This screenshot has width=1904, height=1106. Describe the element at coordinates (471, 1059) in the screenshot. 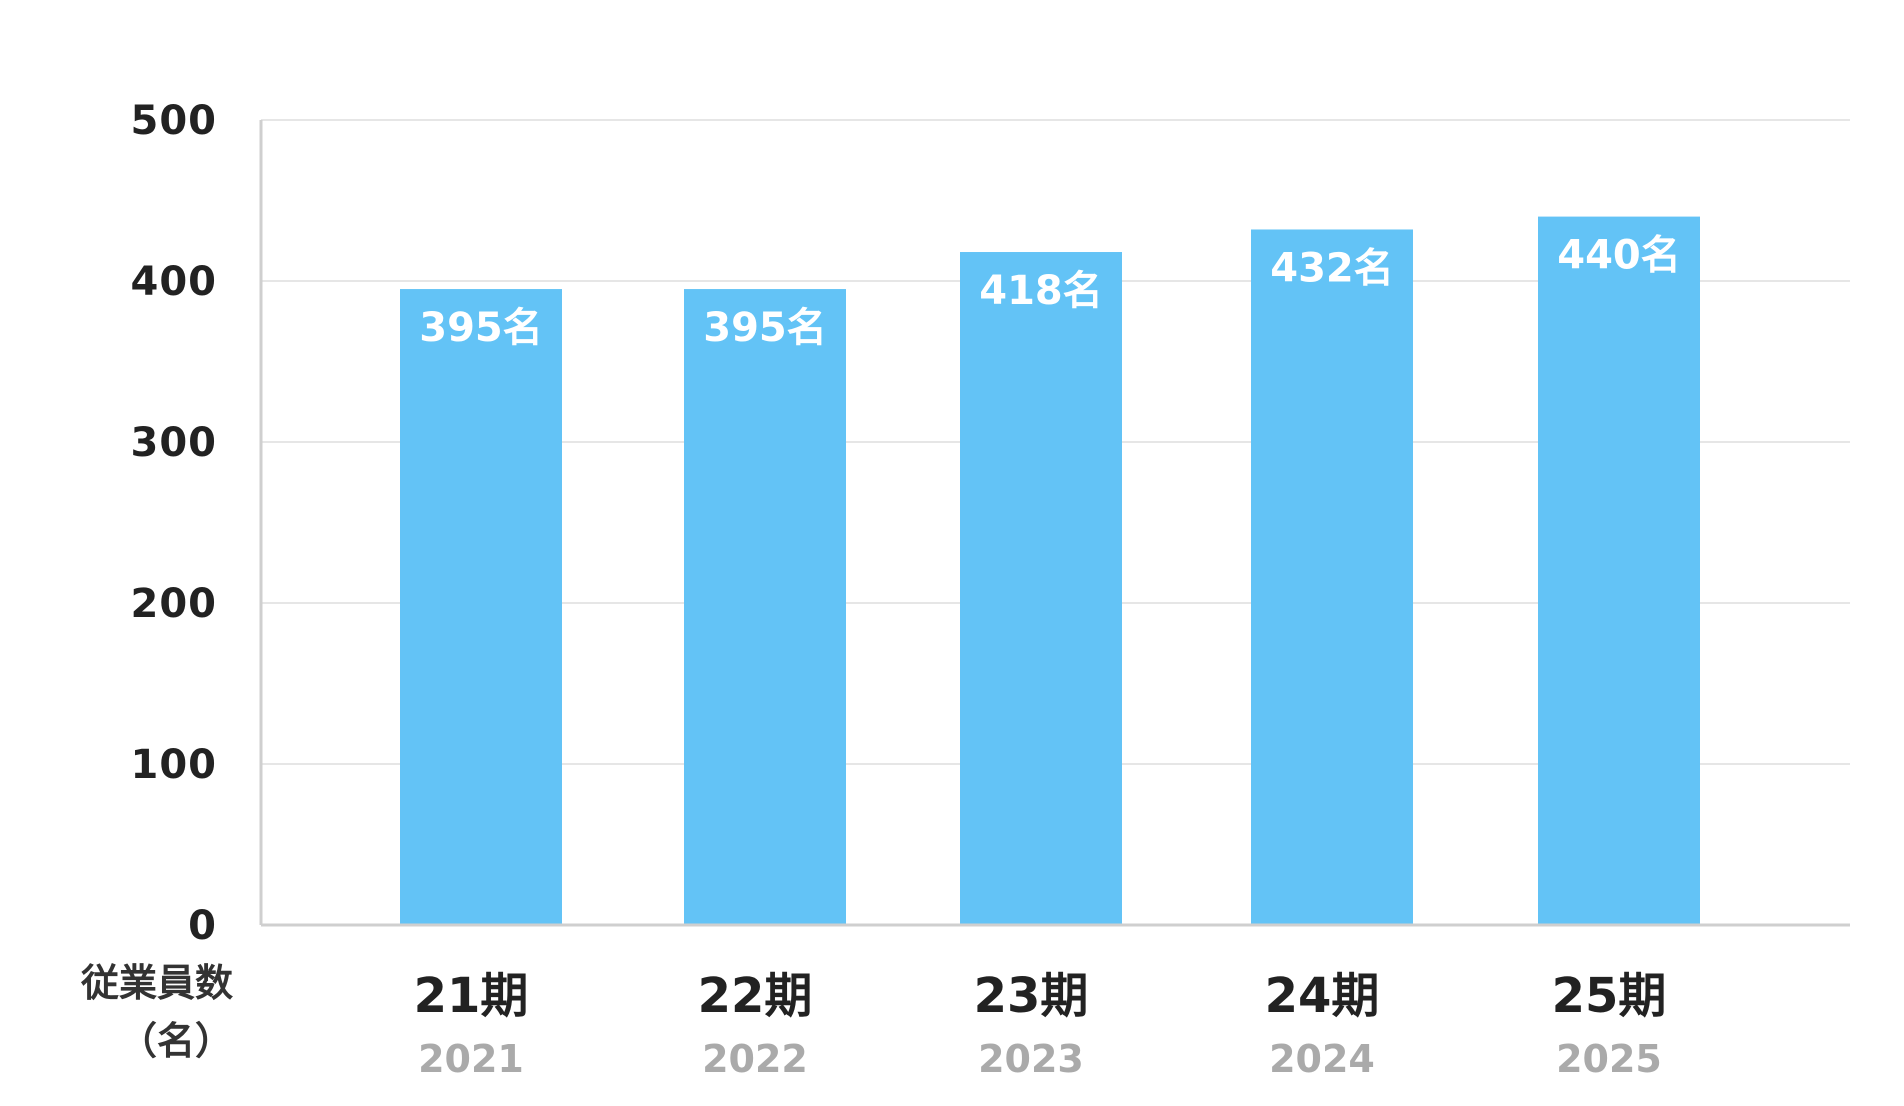

I see `x-category-year: 2021` at that location.